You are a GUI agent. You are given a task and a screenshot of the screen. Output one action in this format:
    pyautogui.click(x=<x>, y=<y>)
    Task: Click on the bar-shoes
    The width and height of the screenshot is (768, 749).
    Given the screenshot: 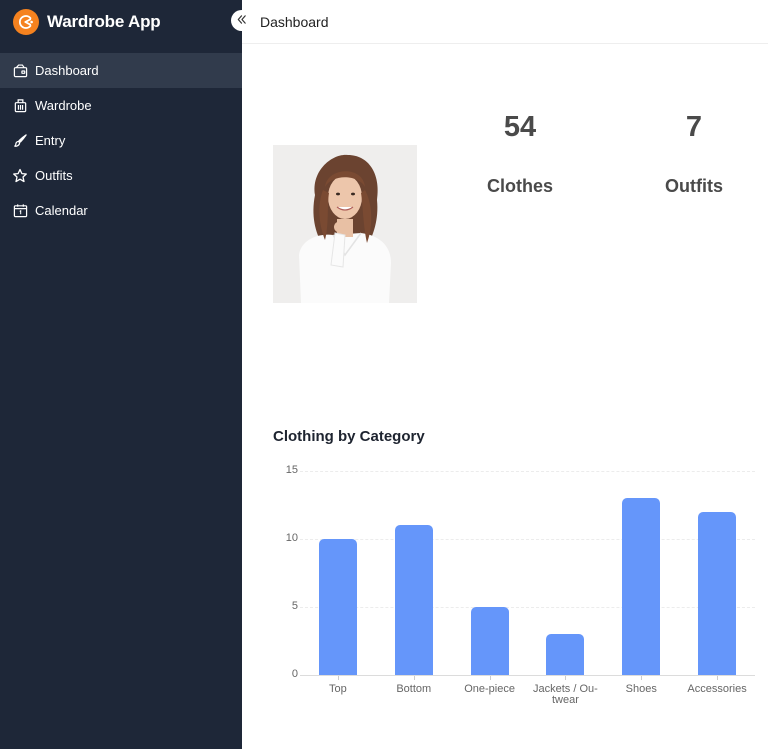 What is the action you would take?
    pyautogui.click(x=641, y=586)
    